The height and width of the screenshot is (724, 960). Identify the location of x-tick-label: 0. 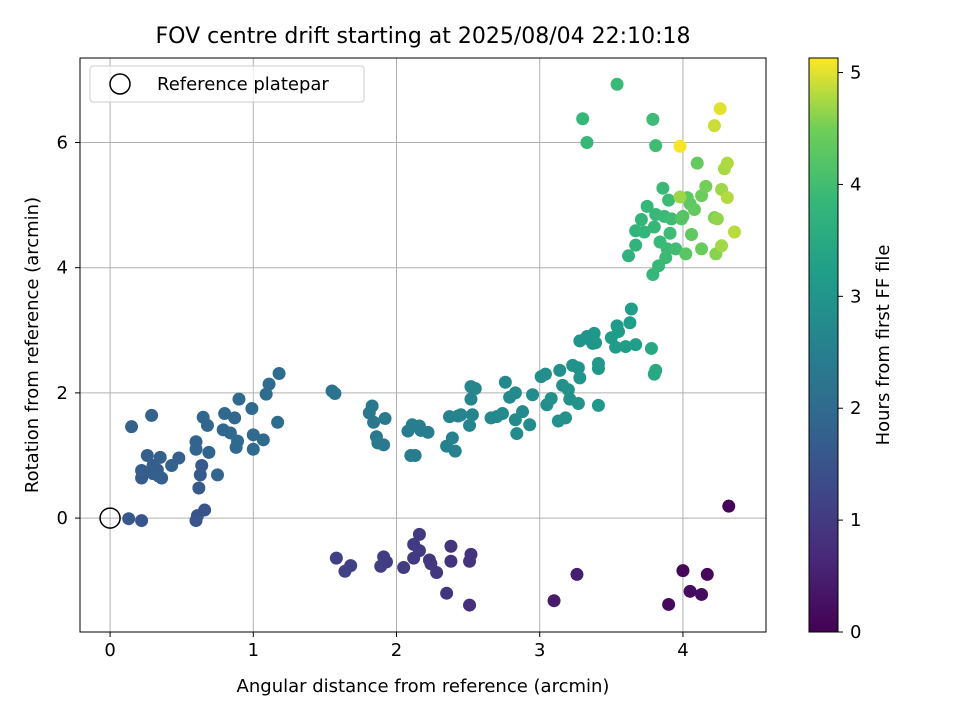
(109, 650).